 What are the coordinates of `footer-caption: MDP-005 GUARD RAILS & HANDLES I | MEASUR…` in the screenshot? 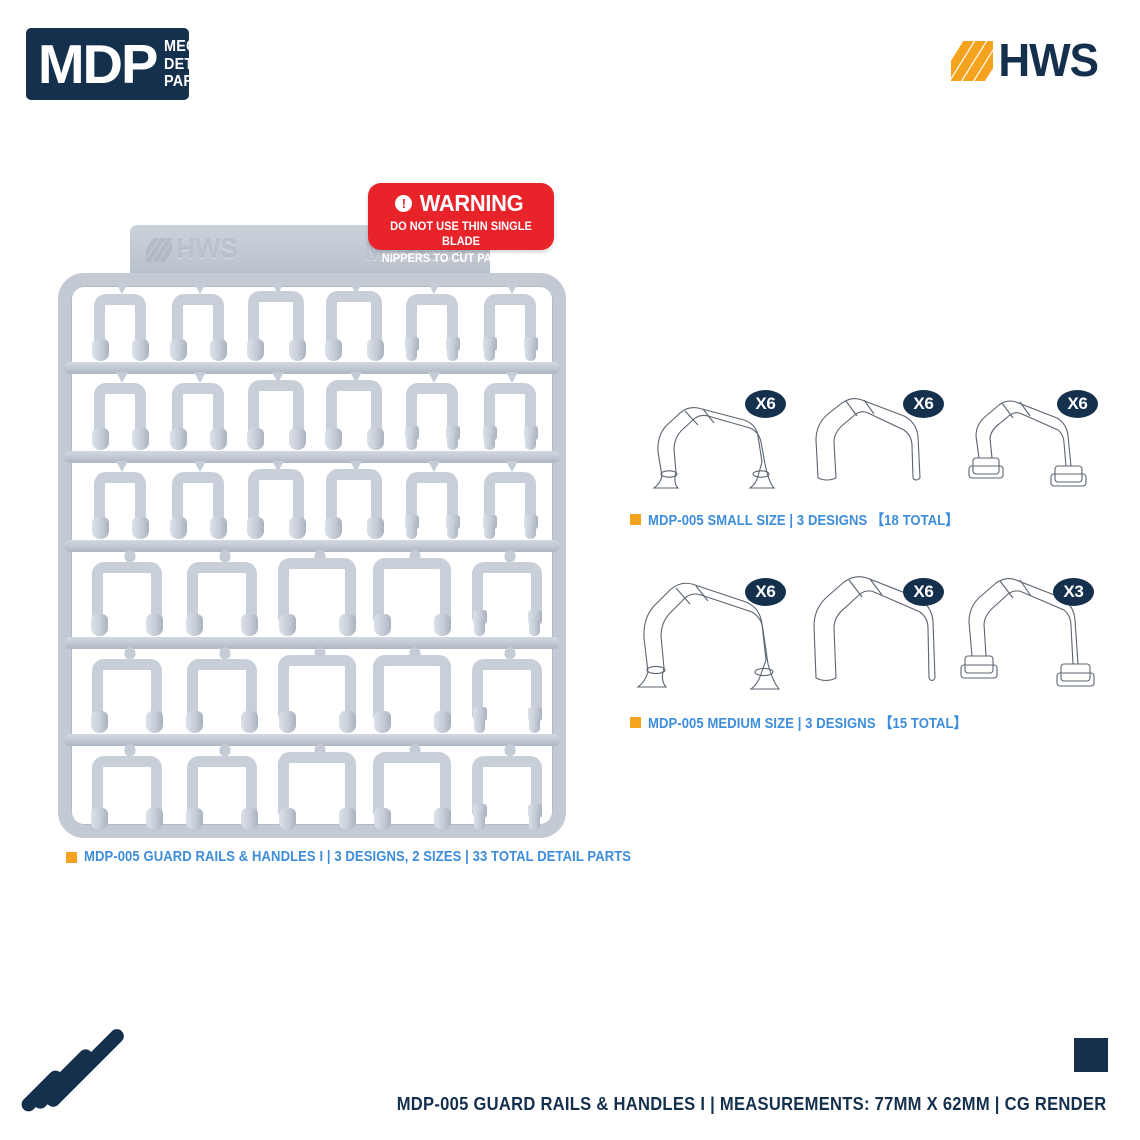 It's located at (751, 1104).